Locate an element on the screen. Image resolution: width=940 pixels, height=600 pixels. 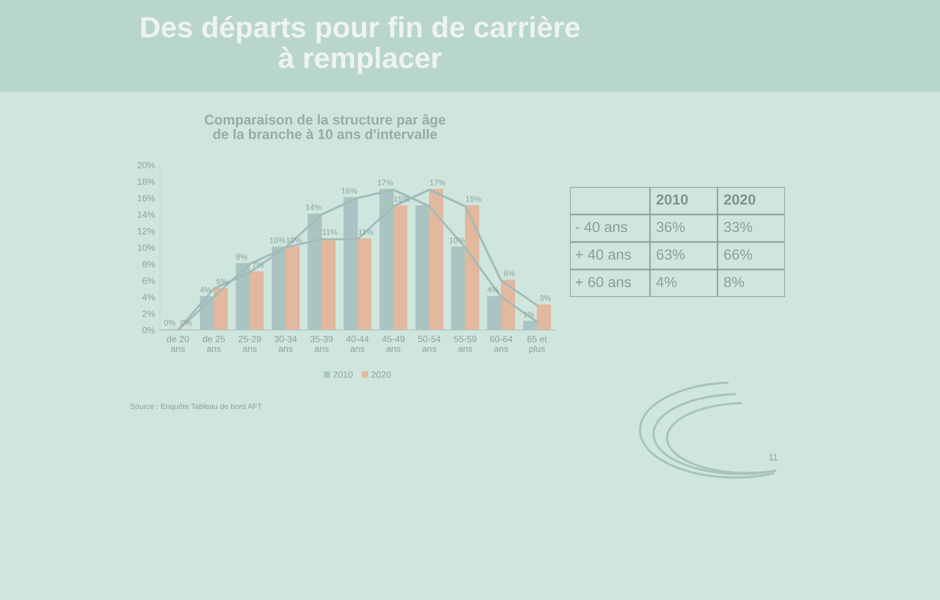
x-tick-label: de 25 ans is located at coordinates (213, 344).